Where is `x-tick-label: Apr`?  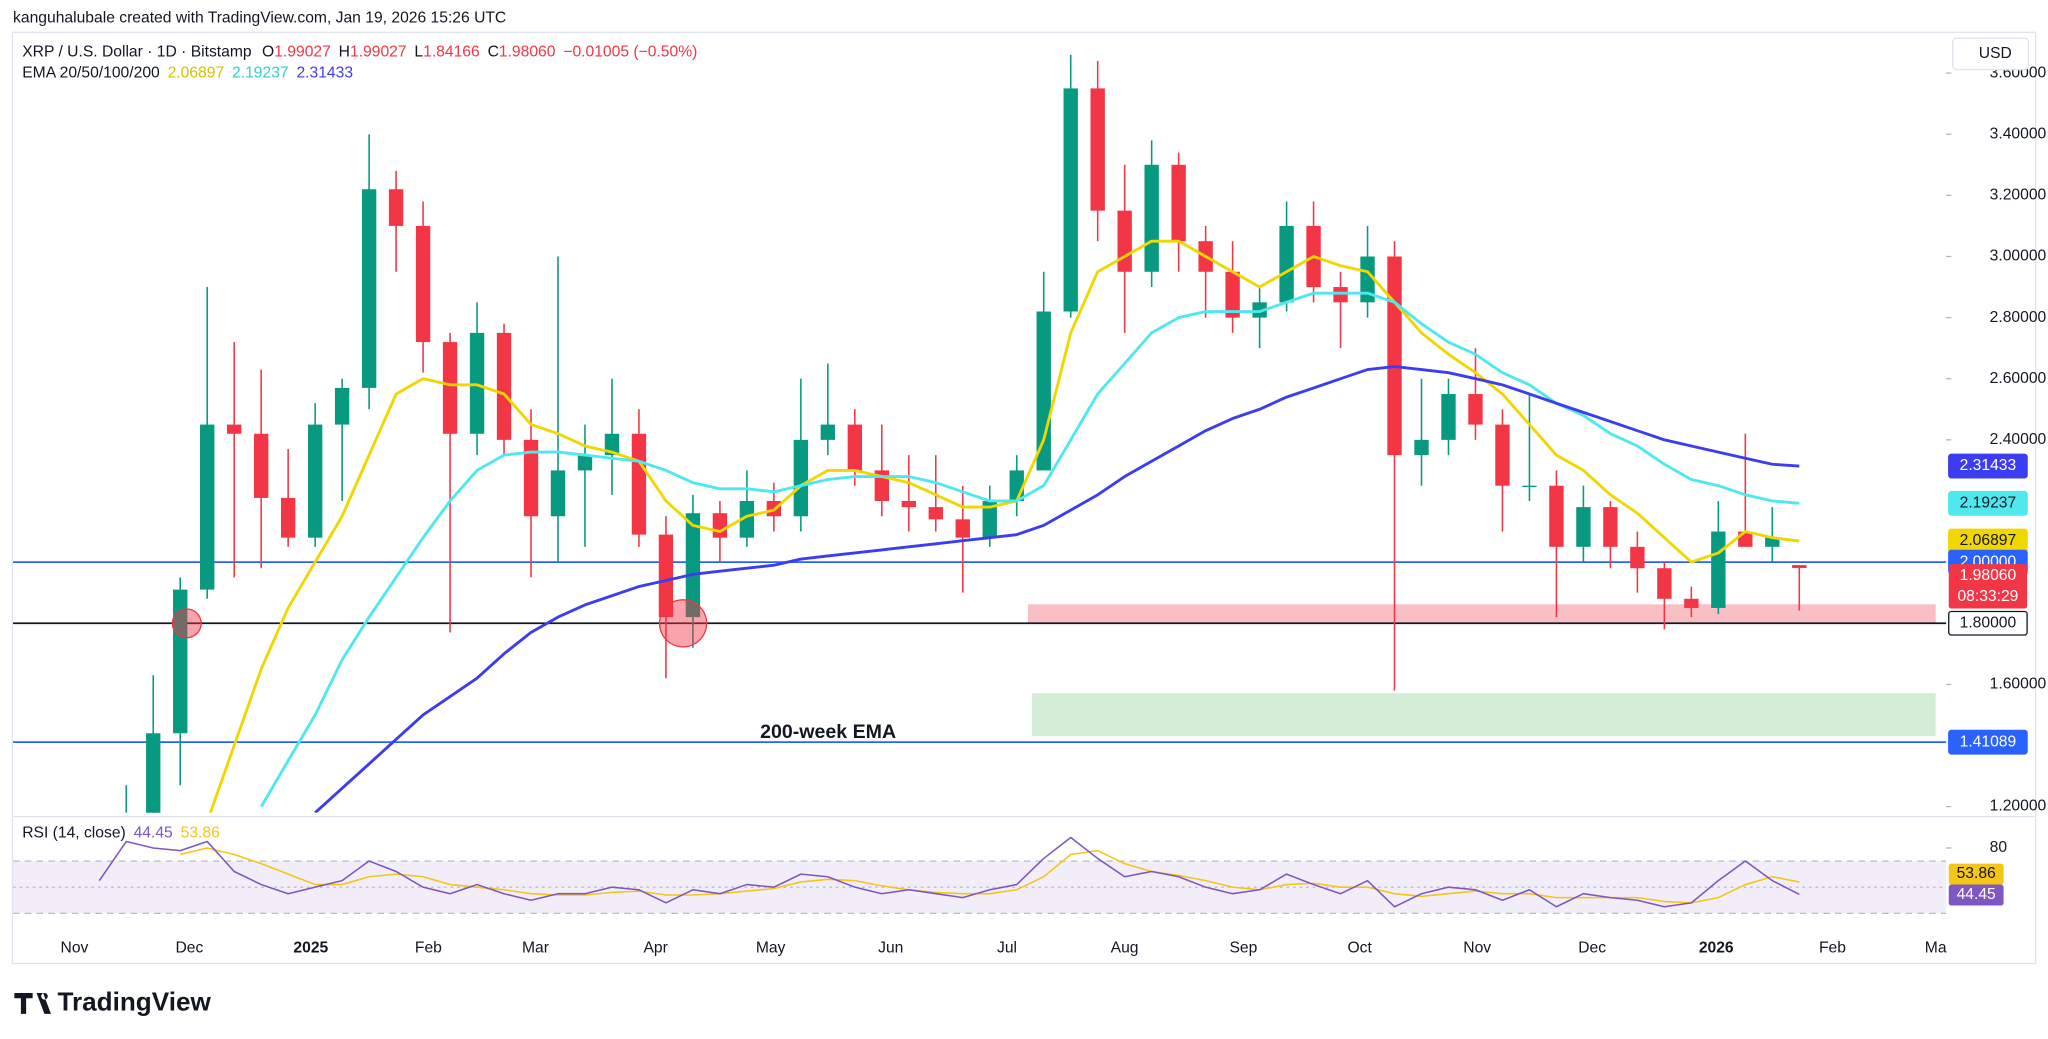
x-tick-label: Apr is located at coordinates (655, 948).